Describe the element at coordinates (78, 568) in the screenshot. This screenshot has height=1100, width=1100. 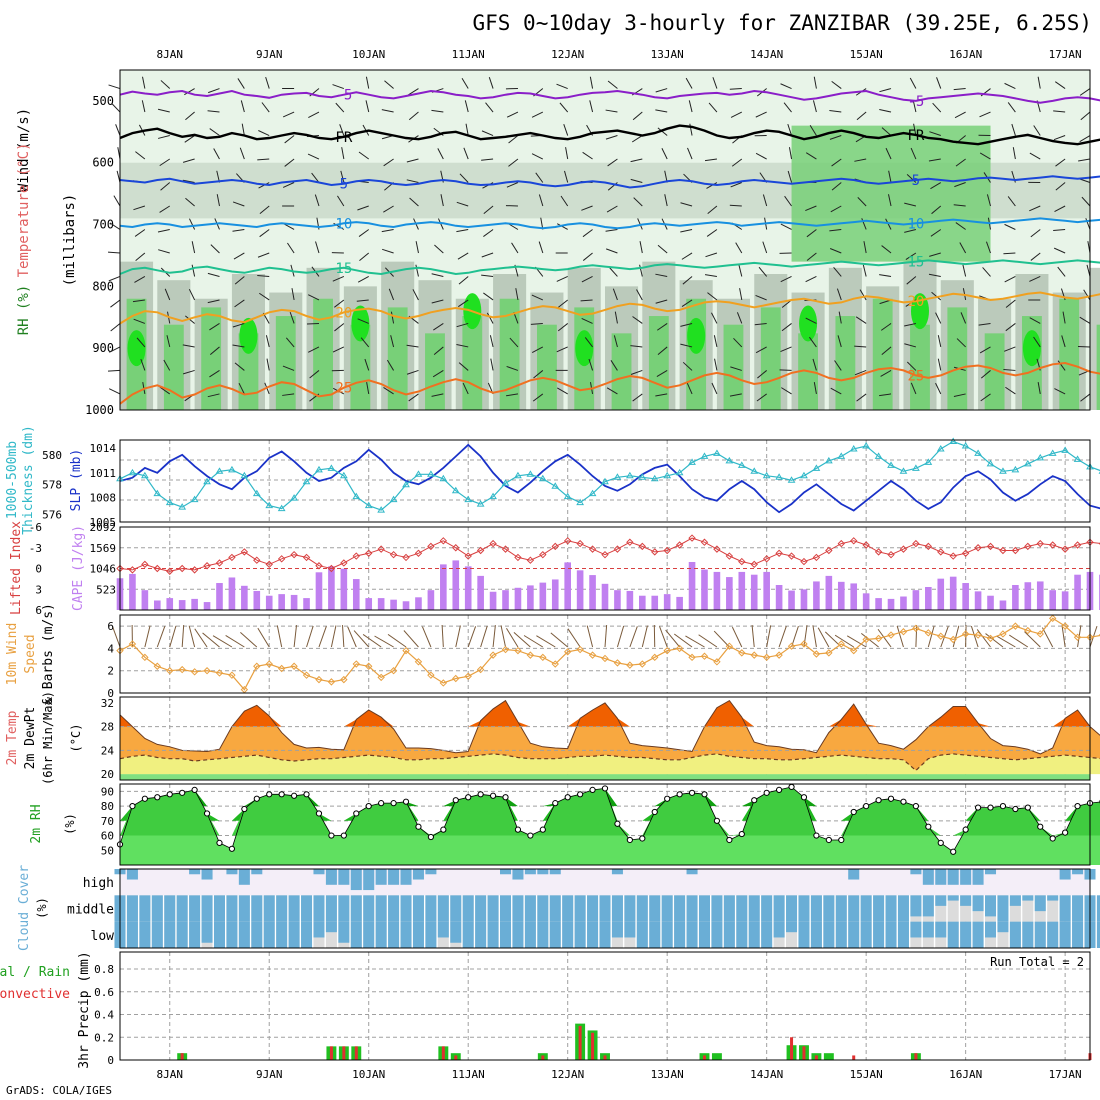
I see `panel-side-label: CAPE (J/kg)` at that location.